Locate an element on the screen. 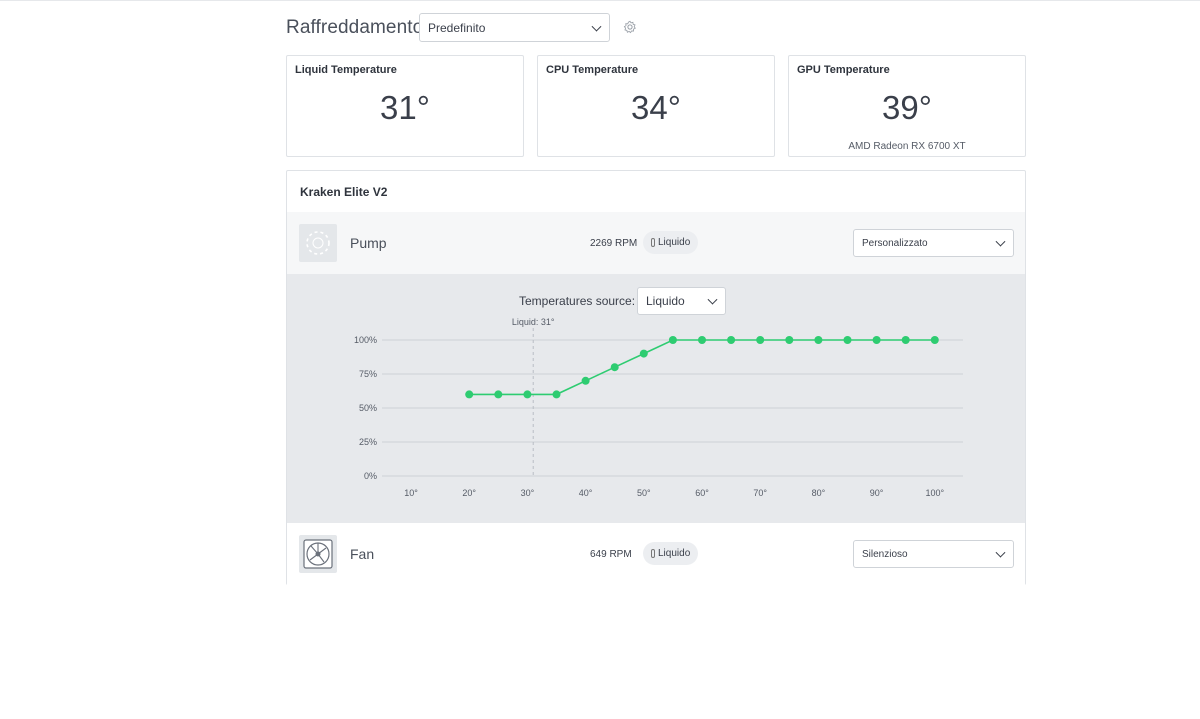  y-tick-label: 100% is located at coordinates (365, 340).